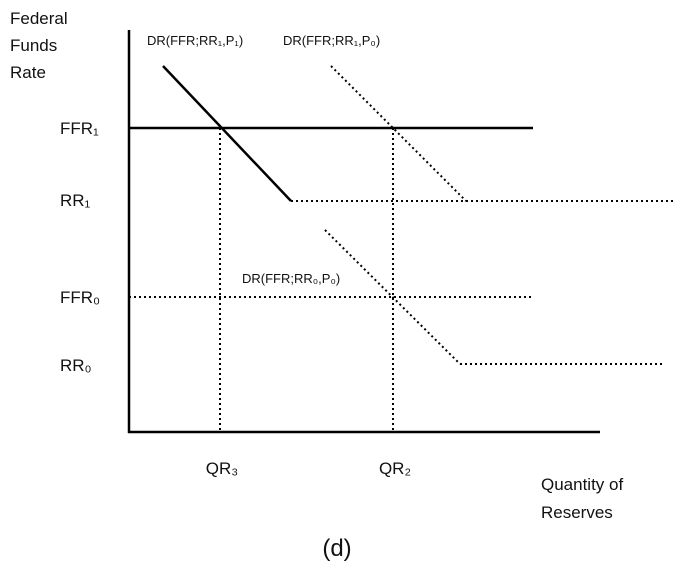 The width and height of the screenshot is (674, 570). What do you see at coordinates (28, 72) in the screenshot?
I see `y-axis-label: Rate` at bounding box center [28, 72].